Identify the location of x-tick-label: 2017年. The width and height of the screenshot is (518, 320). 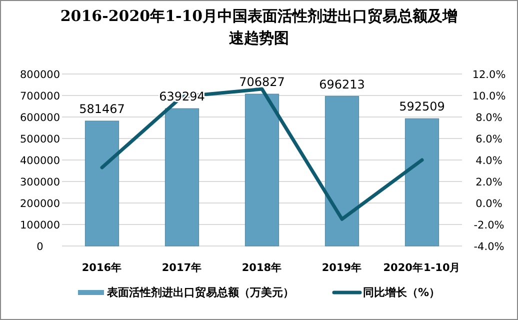
(182, 267).